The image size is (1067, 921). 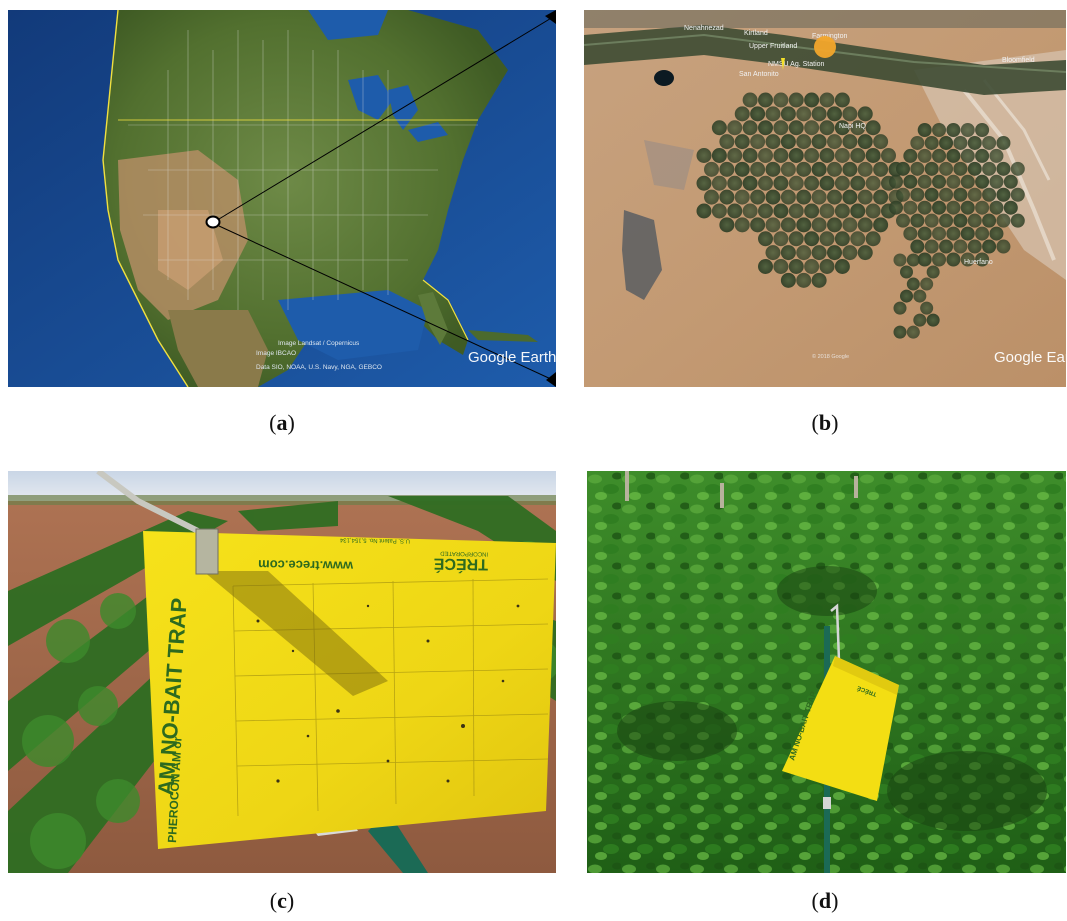 I want to click on caption-letter: d, so click(x=825, y=900).